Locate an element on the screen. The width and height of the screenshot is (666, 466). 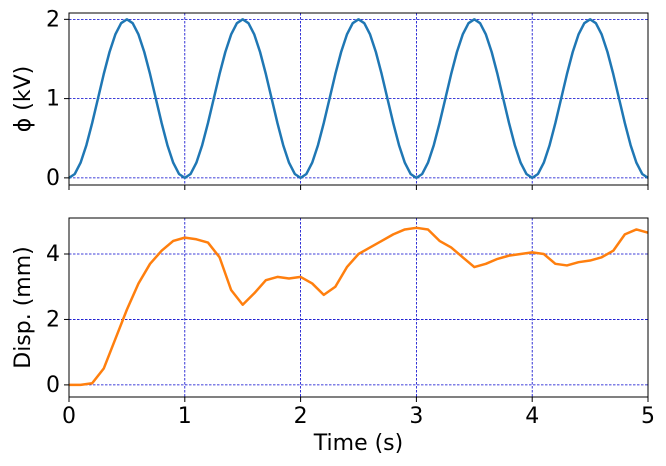
x-tick-label: 0 is located at coordinates (69, 416).